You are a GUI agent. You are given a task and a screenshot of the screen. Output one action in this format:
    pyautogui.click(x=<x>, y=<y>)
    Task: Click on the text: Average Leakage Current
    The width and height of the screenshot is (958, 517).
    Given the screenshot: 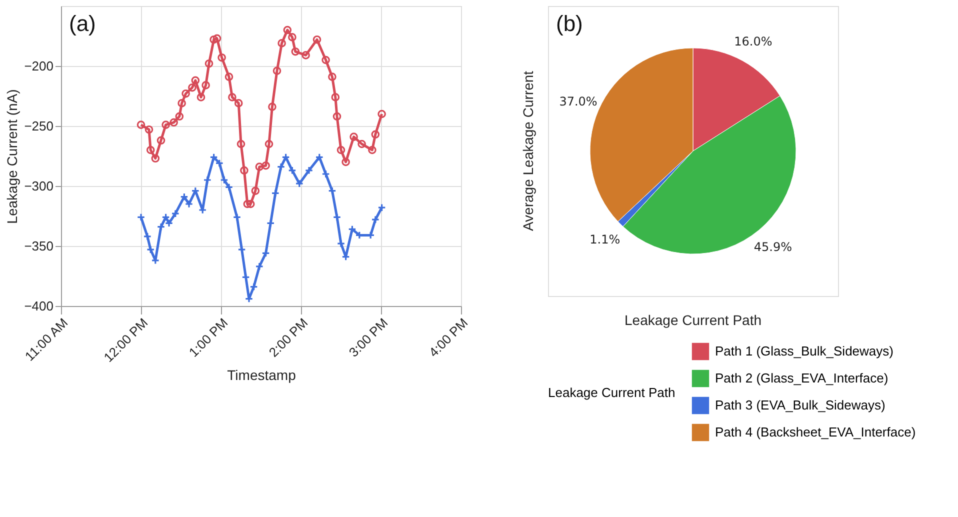 What is the action you would take?
    pyautogui.click(x=528, y=151)
    